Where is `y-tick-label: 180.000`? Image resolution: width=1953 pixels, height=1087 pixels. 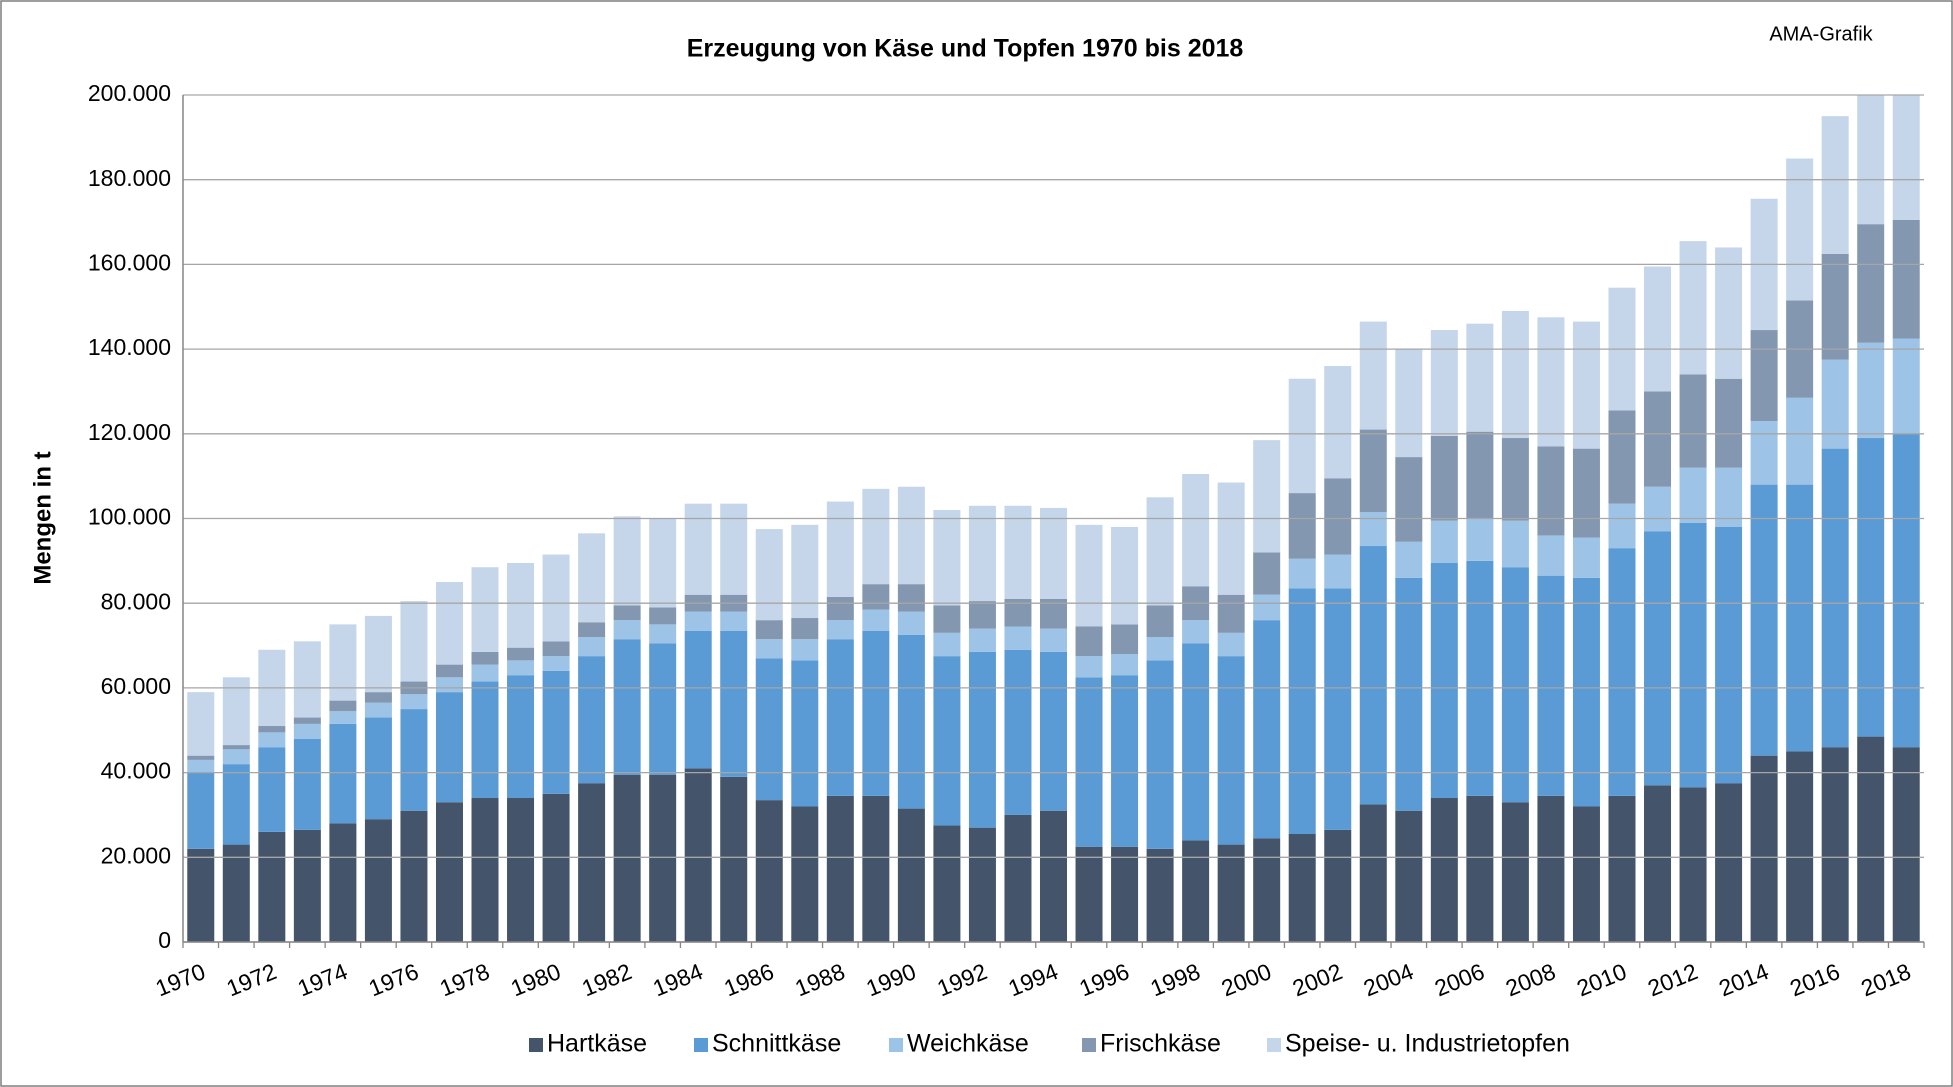 y-tick-label: 180.000 is located at coordinates (129, 178).